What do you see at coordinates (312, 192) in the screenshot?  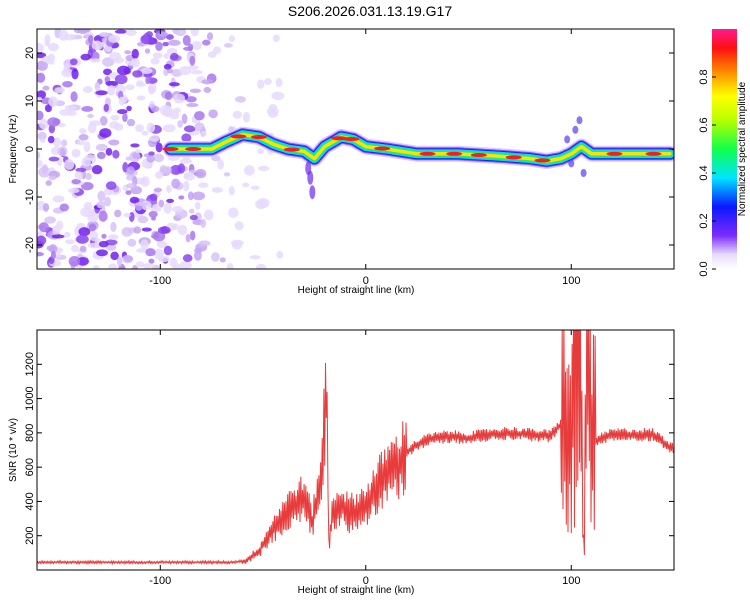 I see `ridge-dip` at bounding box center [312, 192].